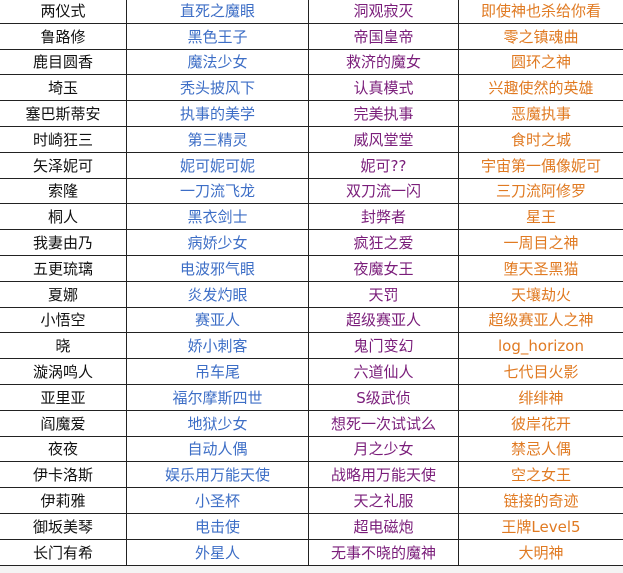 The width and height of the screenshot is (623, 573). Describe the element at coordinates (540, 526) in the screenshot. I see `title-3-cell: 王牌Level5` at that location.